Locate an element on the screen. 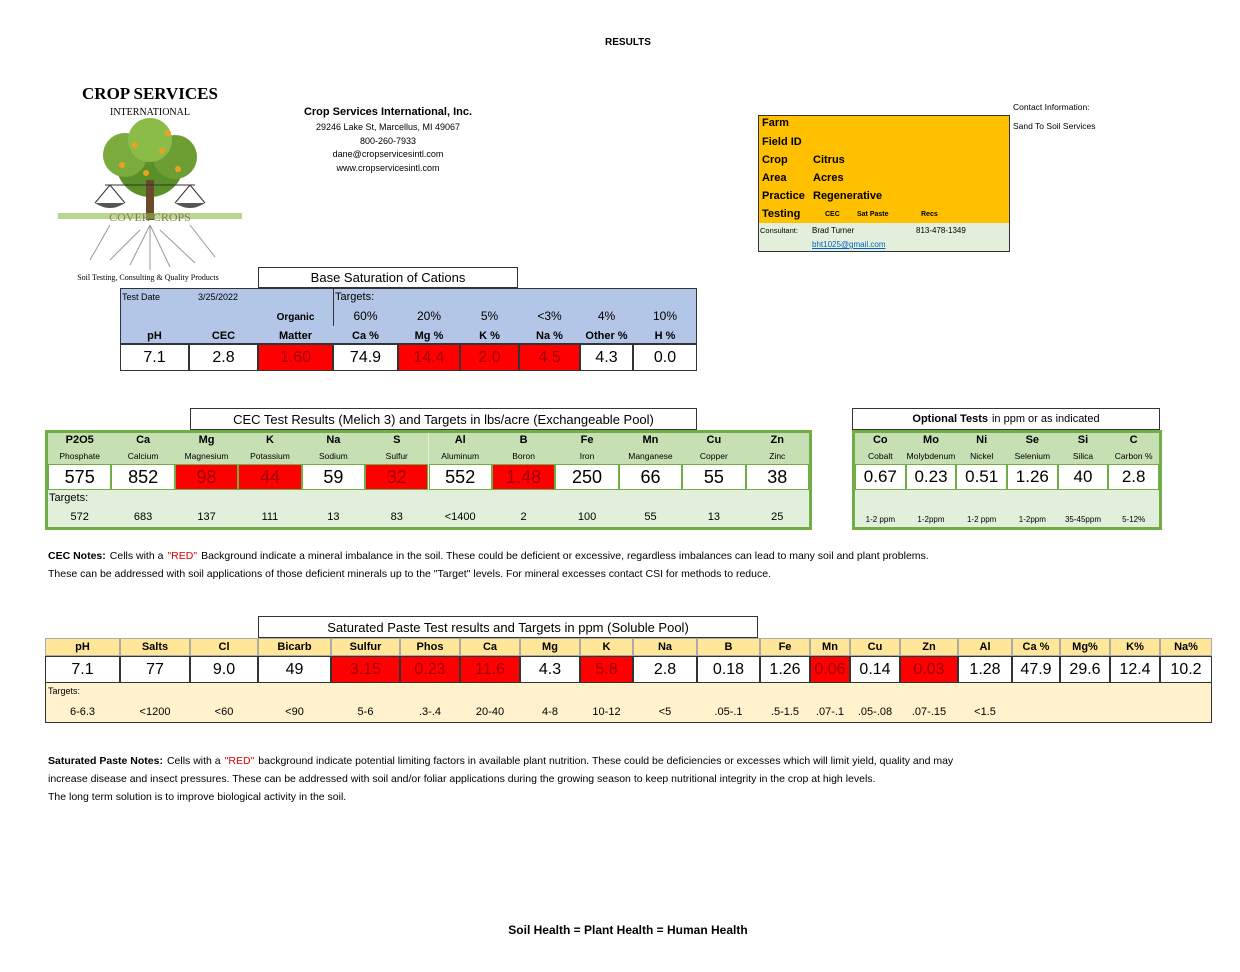 This screenshot has width=1240, height=972. optional-value: 0.67 is located at coordinates (880, 477).